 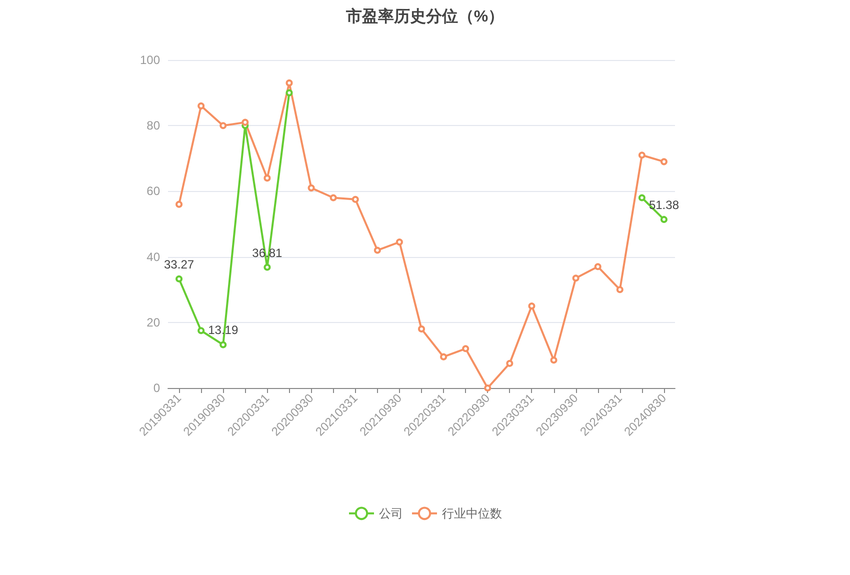 What do you see at coordinates (391, 513) in the screenshot?
I see `legend-label: 公司` at bounding box center [391, 513].